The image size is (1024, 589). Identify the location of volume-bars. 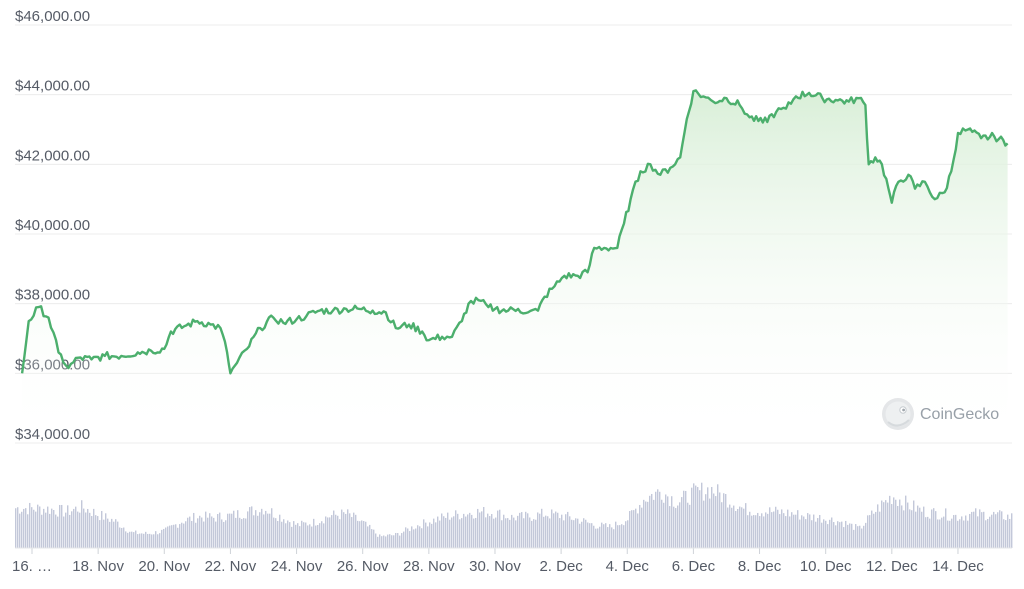
(514, 515).